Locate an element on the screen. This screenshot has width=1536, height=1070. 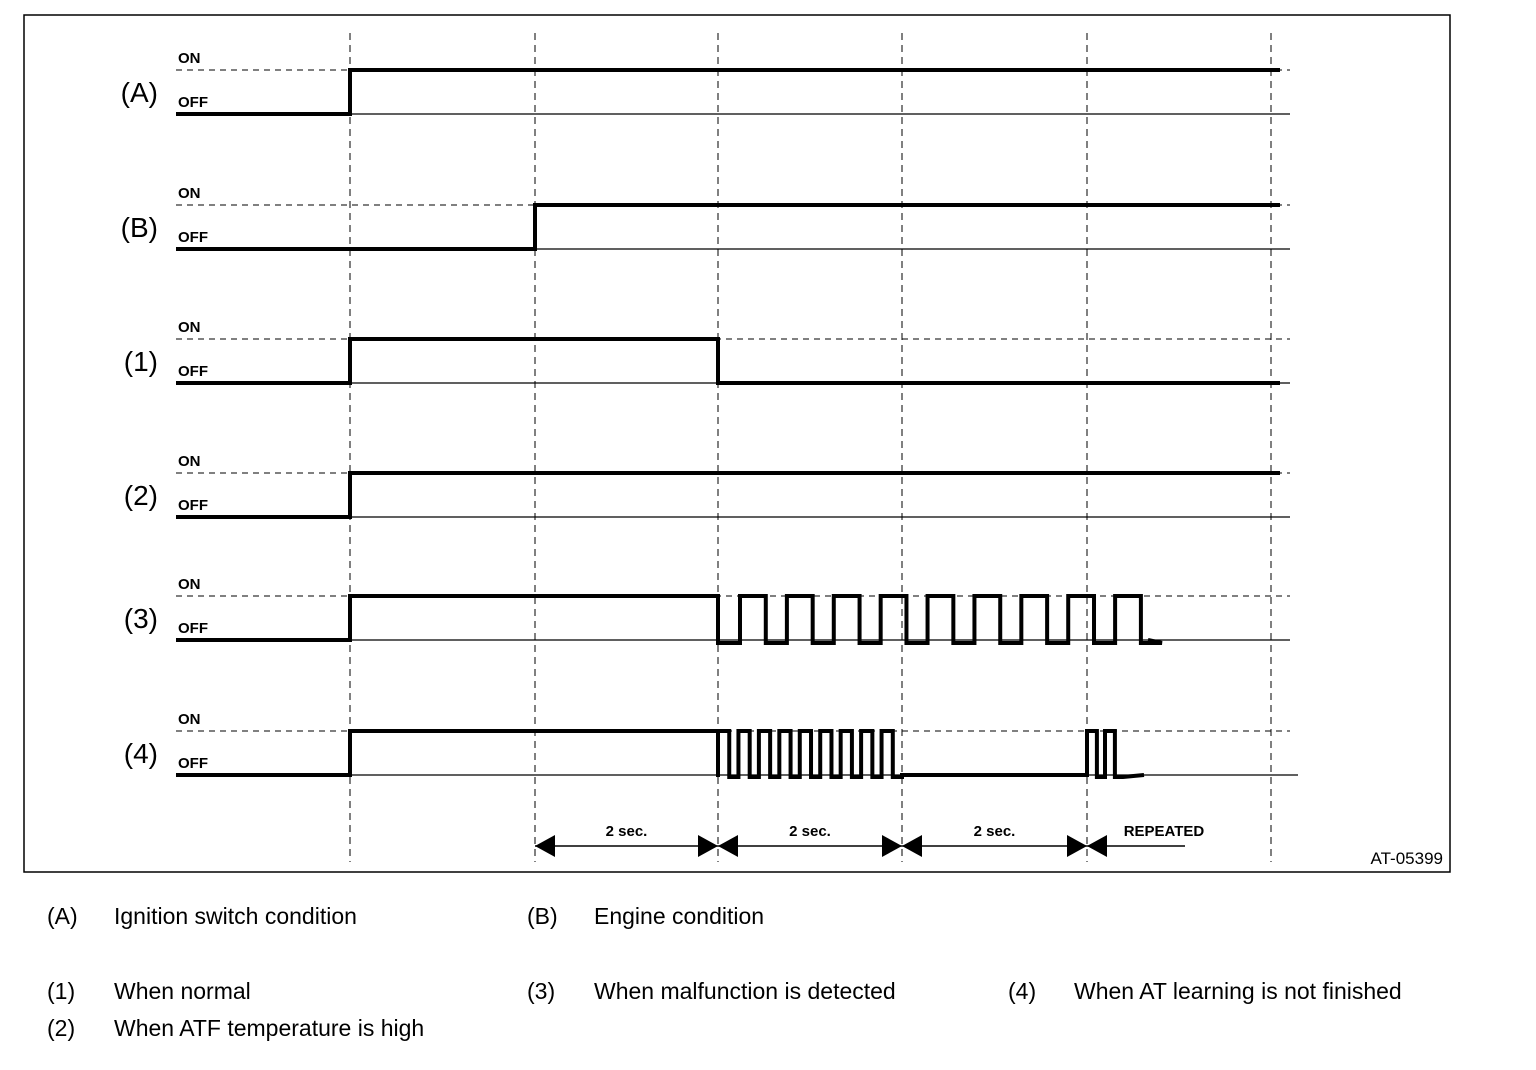
interval-3: REPEATED is located at coordinates (1145, 840).